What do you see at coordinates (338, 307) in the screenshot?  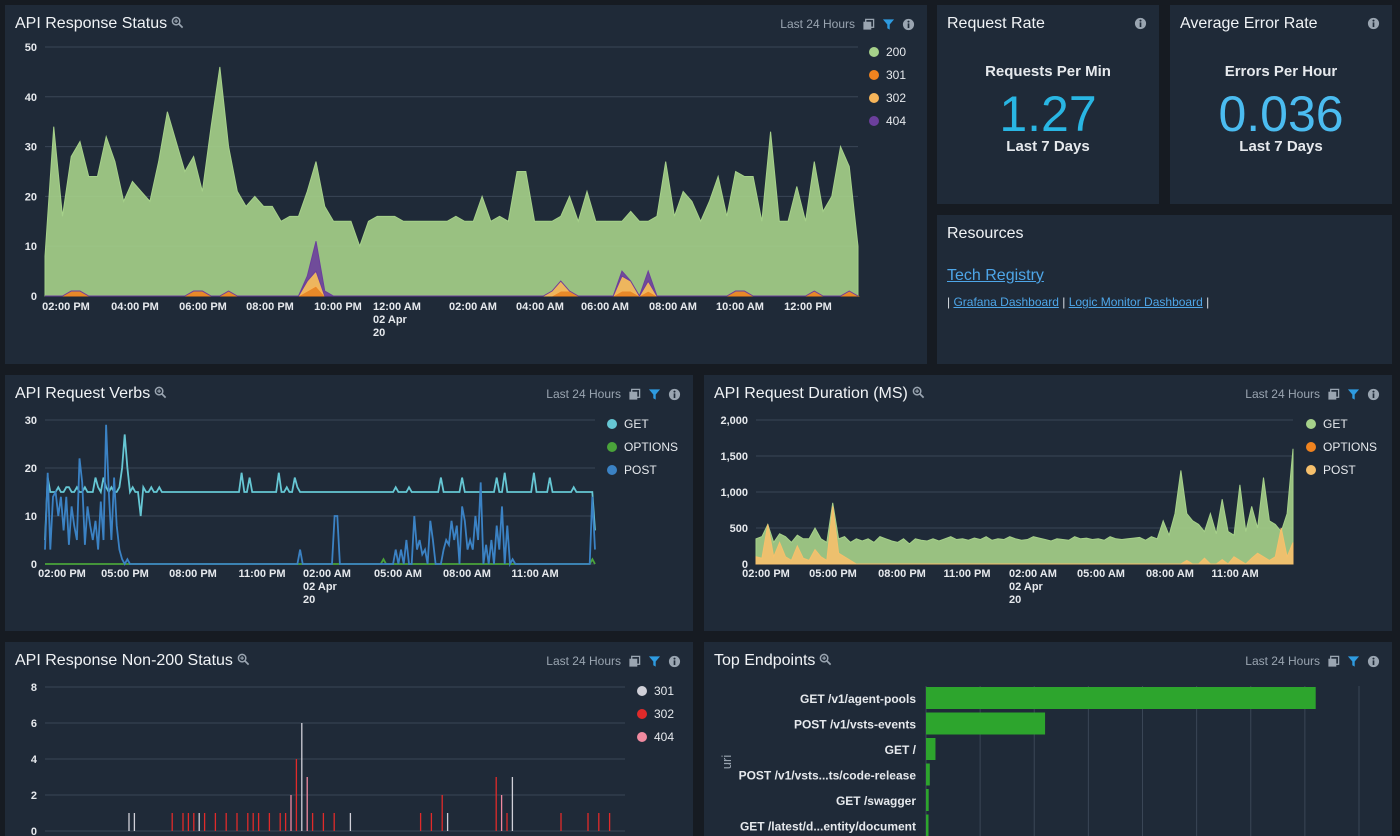 I see `status-x-tick: 10:00 PM` at bounding box center [338, 307].